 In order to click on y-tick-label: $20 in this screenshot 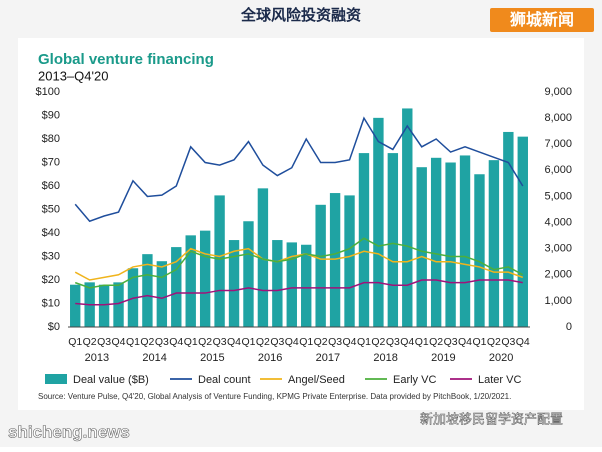, I will do `click(51, 280)`.